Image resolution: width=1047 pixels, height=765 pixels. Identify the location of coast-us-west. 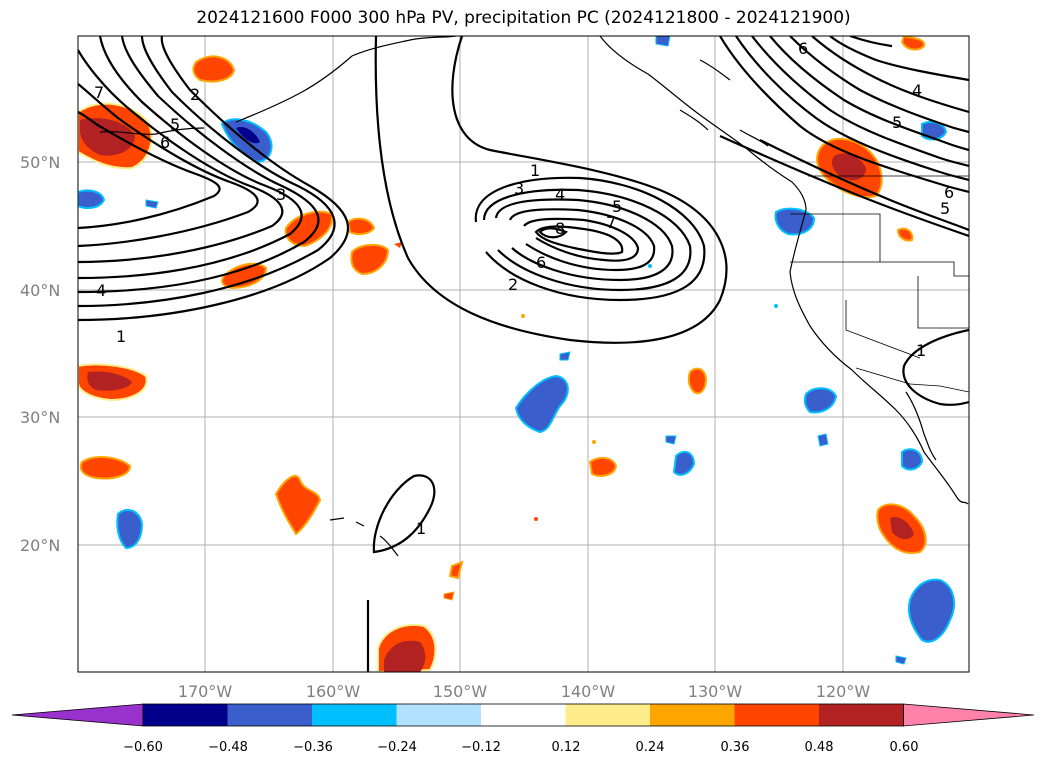
(879, 357).